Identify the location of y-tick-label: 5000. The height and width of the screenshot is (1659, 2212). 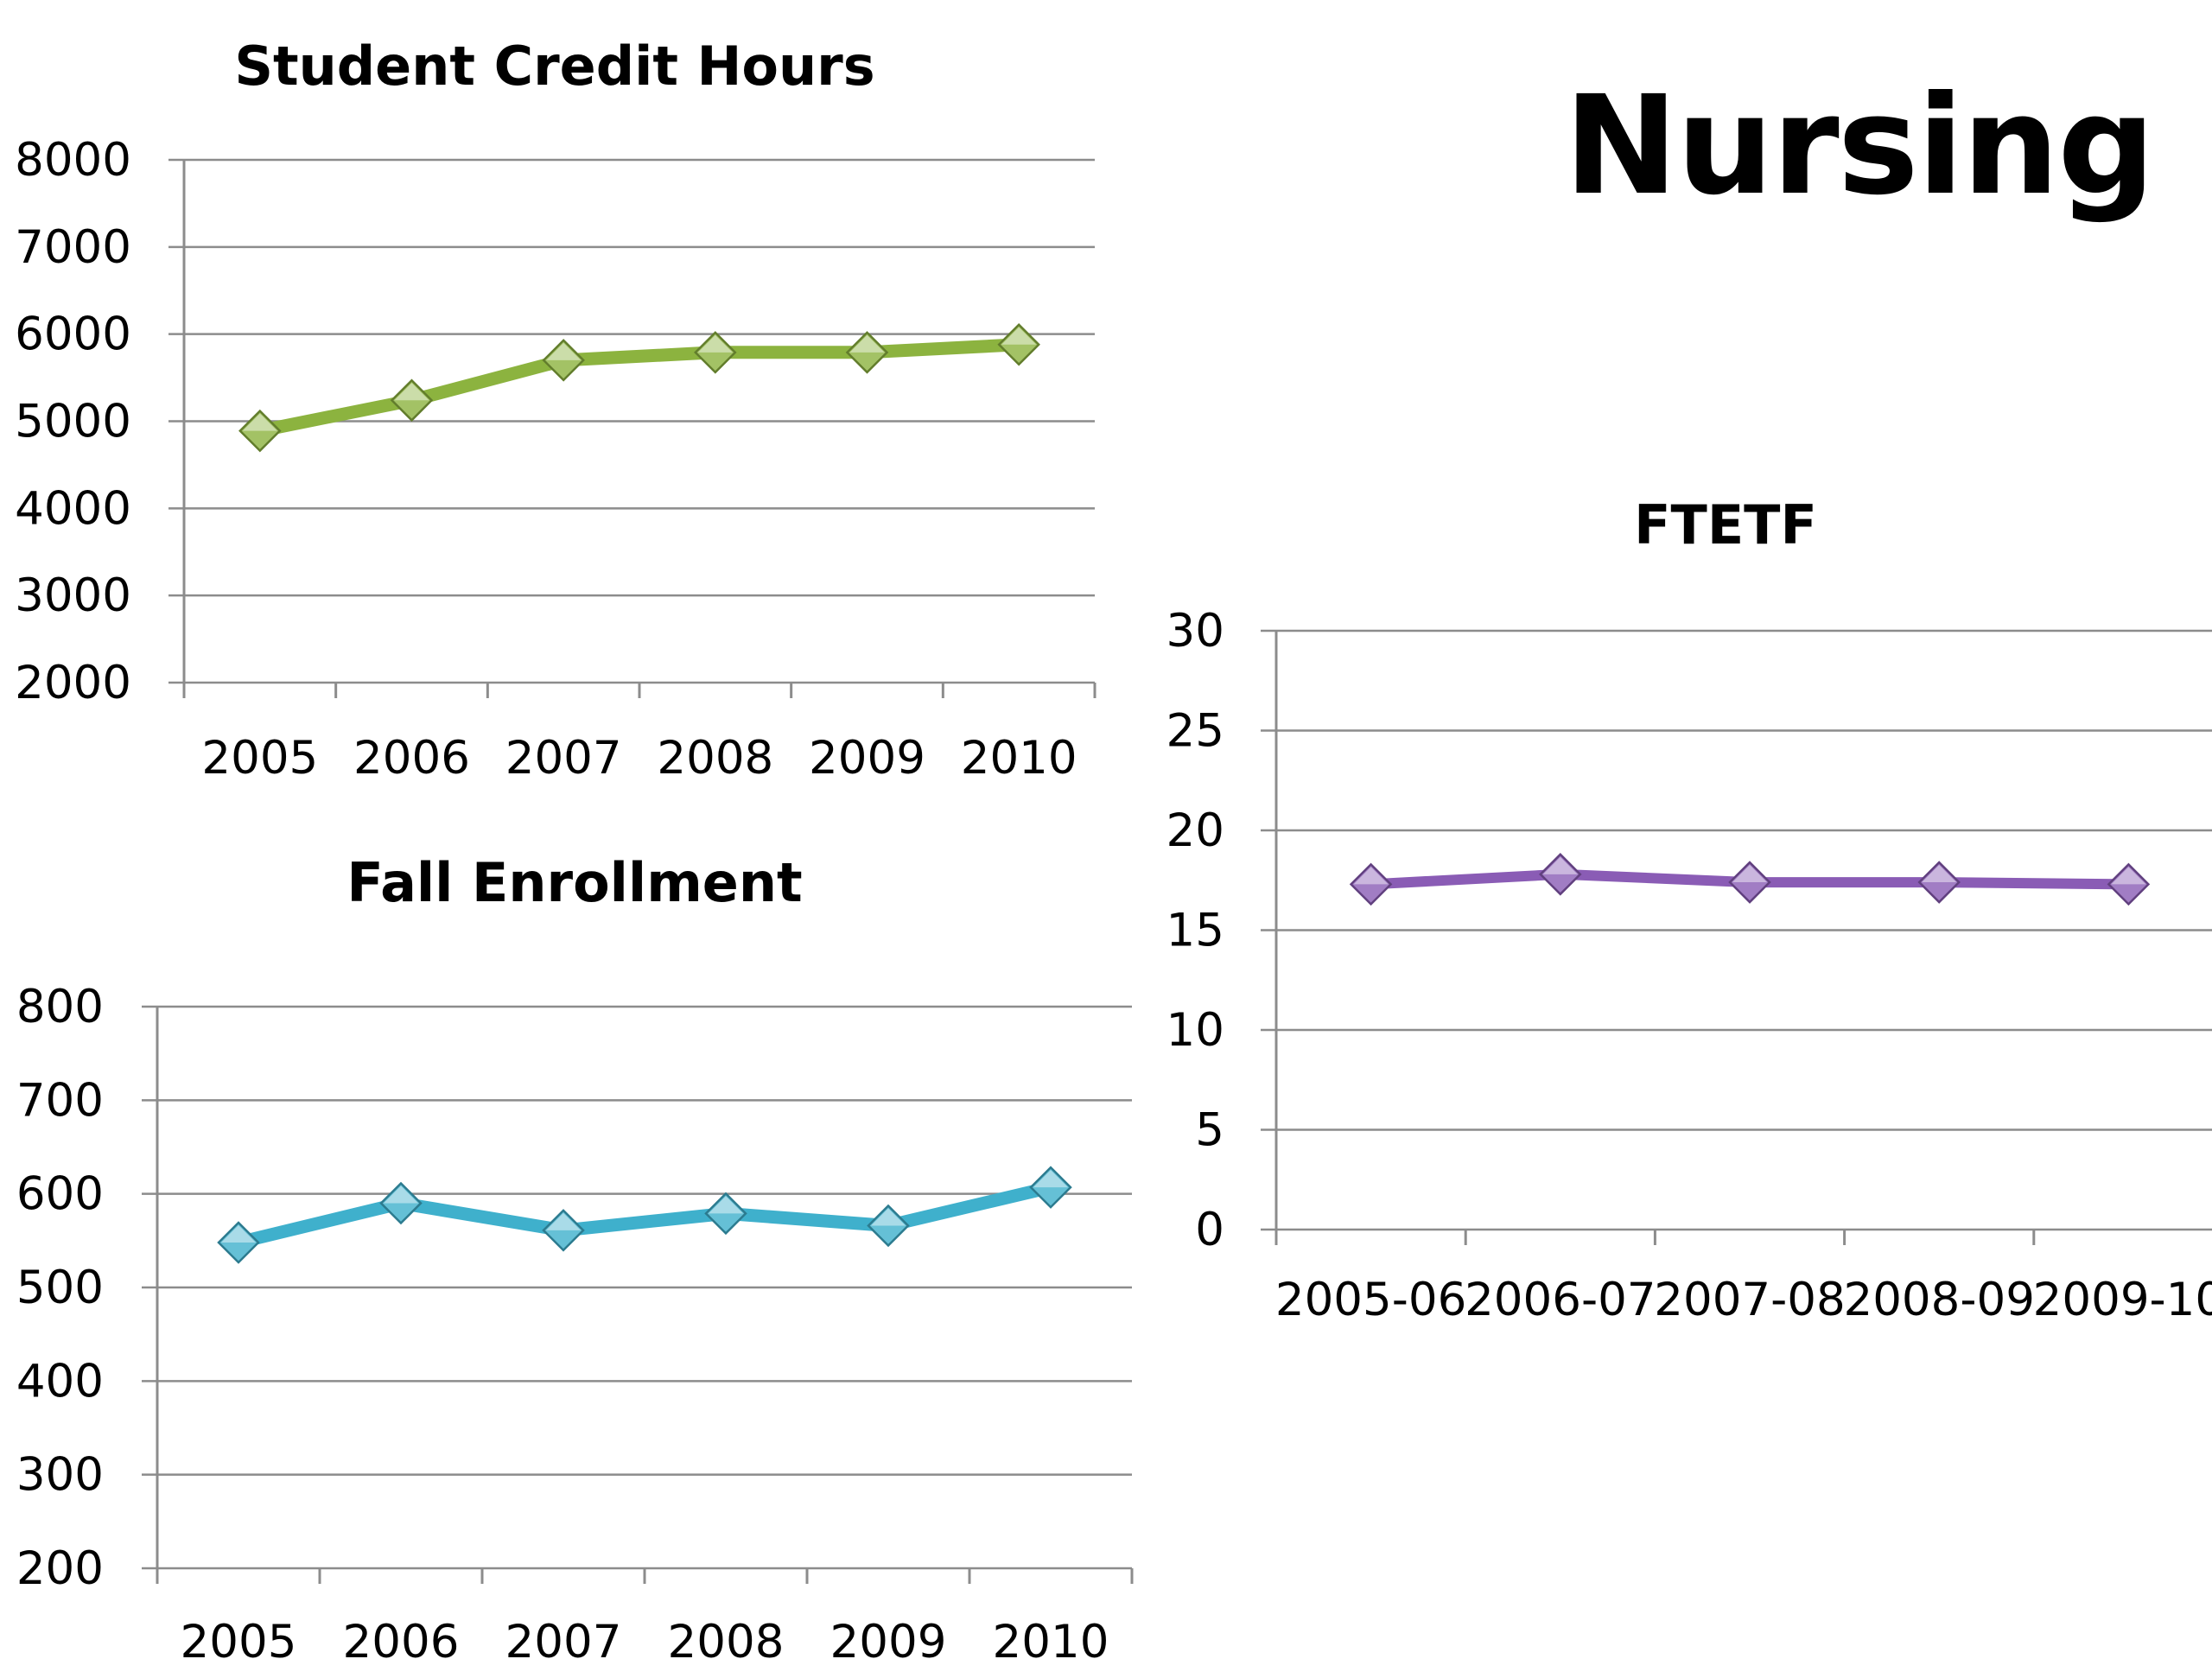
(73, 422).